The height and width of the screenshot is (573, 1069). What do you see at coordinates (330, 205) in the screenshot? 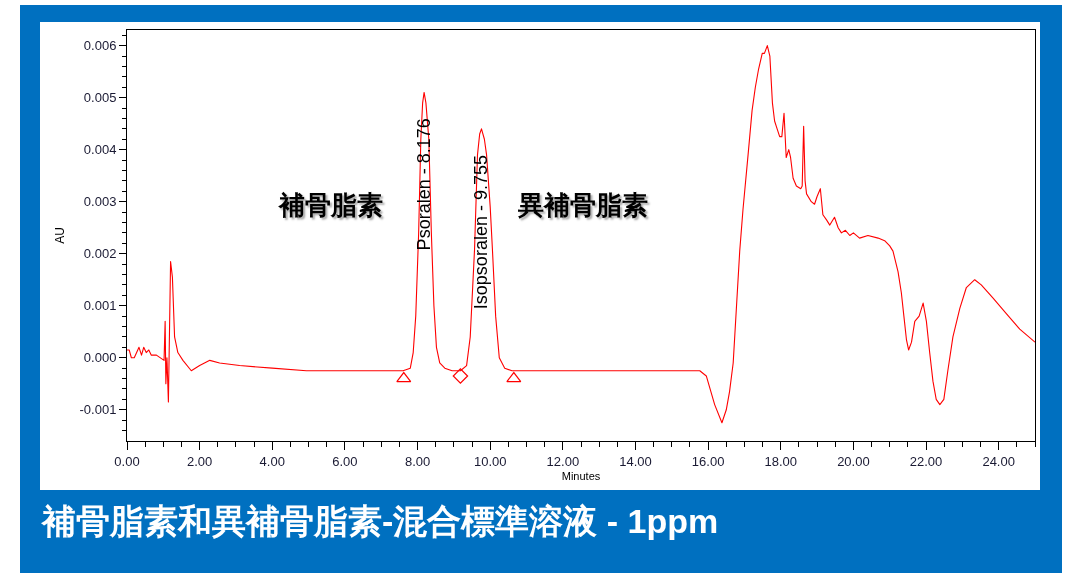
I see `annotation: 補骨脂素` at bounding box center [330, 205].